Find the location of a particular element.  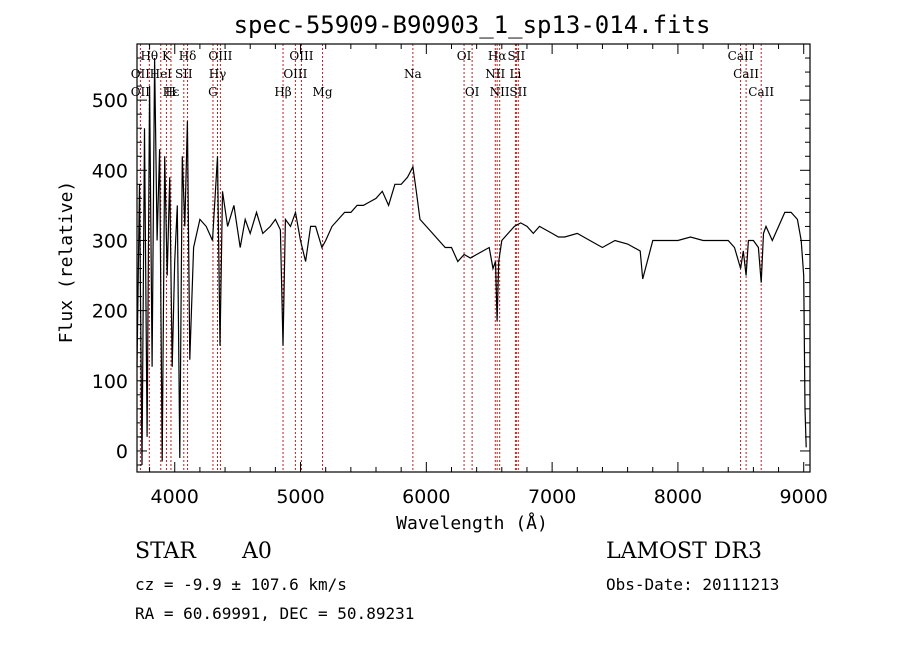

line-label: Hβ is located at coordinates (282, 92).